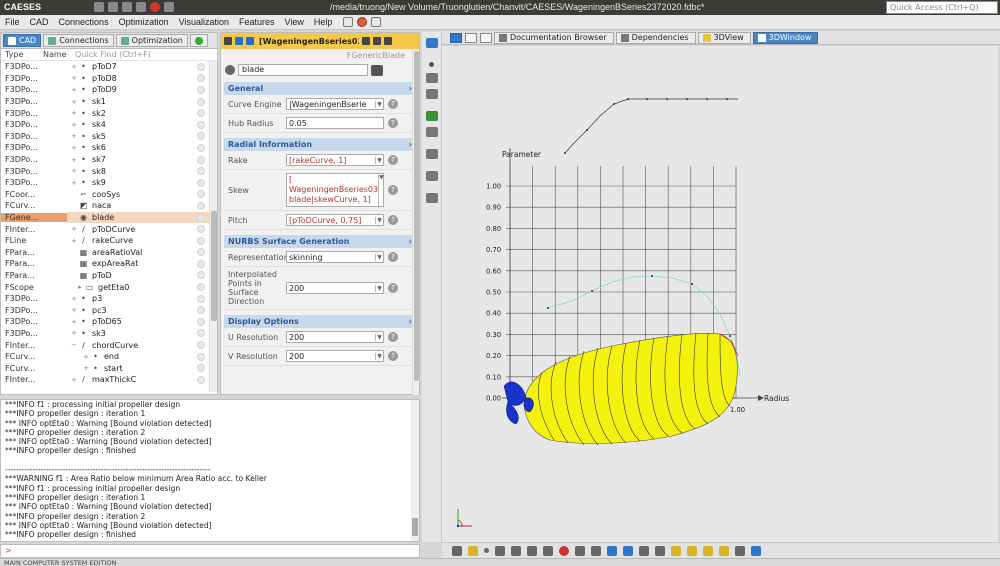 The width and height of the screenshot is (1000, 566). Describe the element at coordinates (151, 40) in the screenshot. I see `tab-optimization: Optimization` at that location.